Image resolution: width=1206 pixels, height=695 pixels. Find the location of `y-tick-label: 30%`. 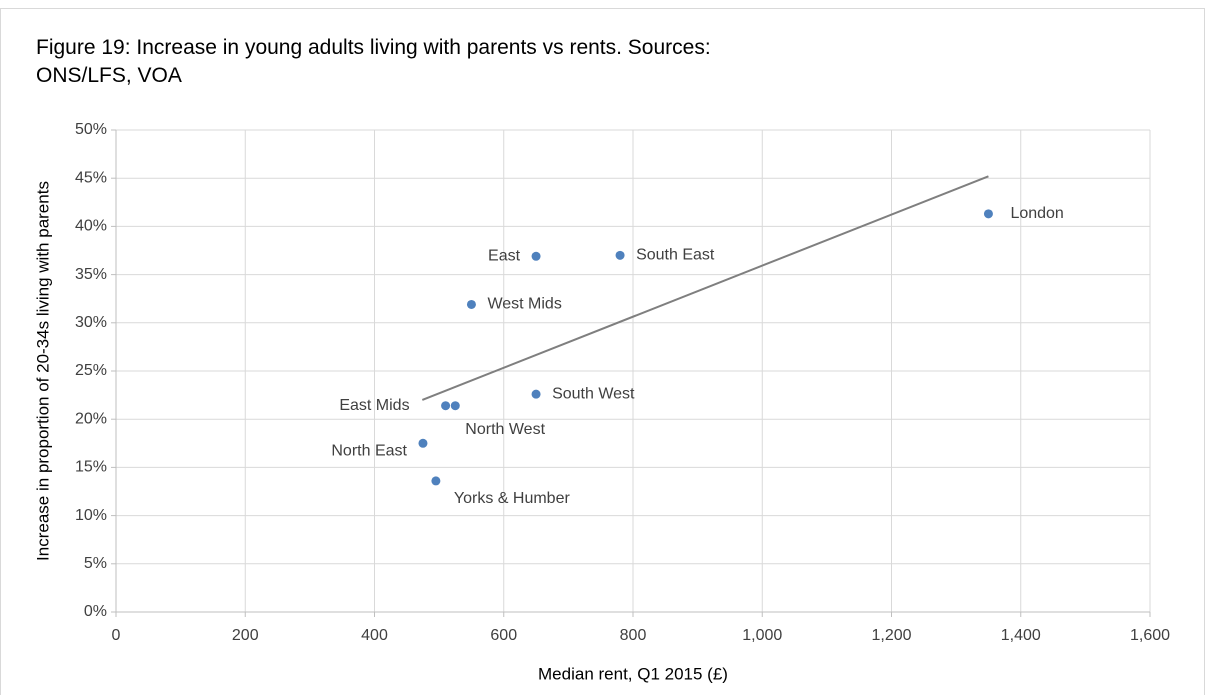

y-tick-label: 30% is located at coordinates (91, 322).